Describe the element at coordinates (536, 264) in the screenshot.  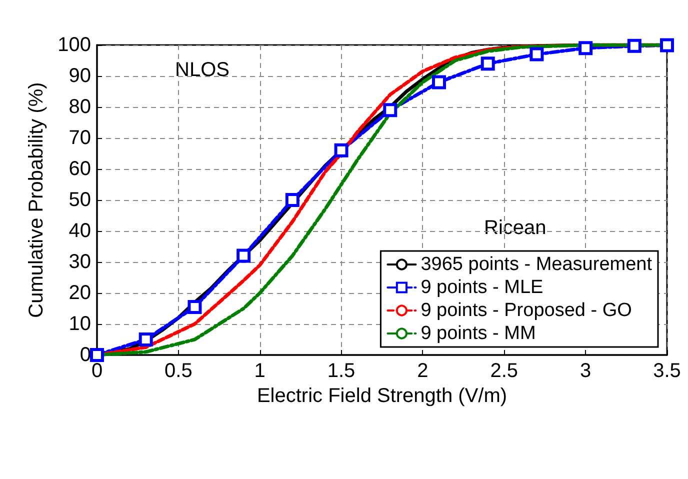
I see `legend-label: 3965 points - Measurement` at that location.